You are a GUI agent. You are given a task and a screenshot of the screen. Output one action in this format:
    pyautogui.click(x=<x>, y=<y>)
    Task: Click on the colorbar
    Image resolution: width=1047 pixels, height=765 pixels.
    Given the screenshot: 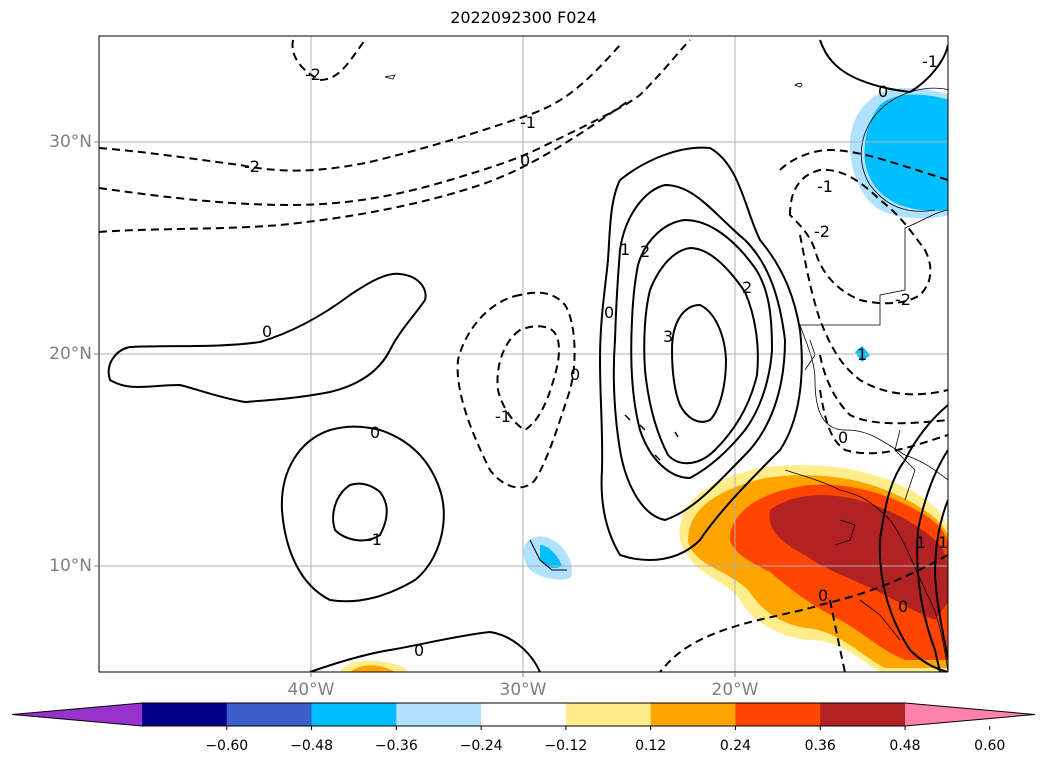 What is the action you would take?
    pyautogui.click(x=523, y=716)
    